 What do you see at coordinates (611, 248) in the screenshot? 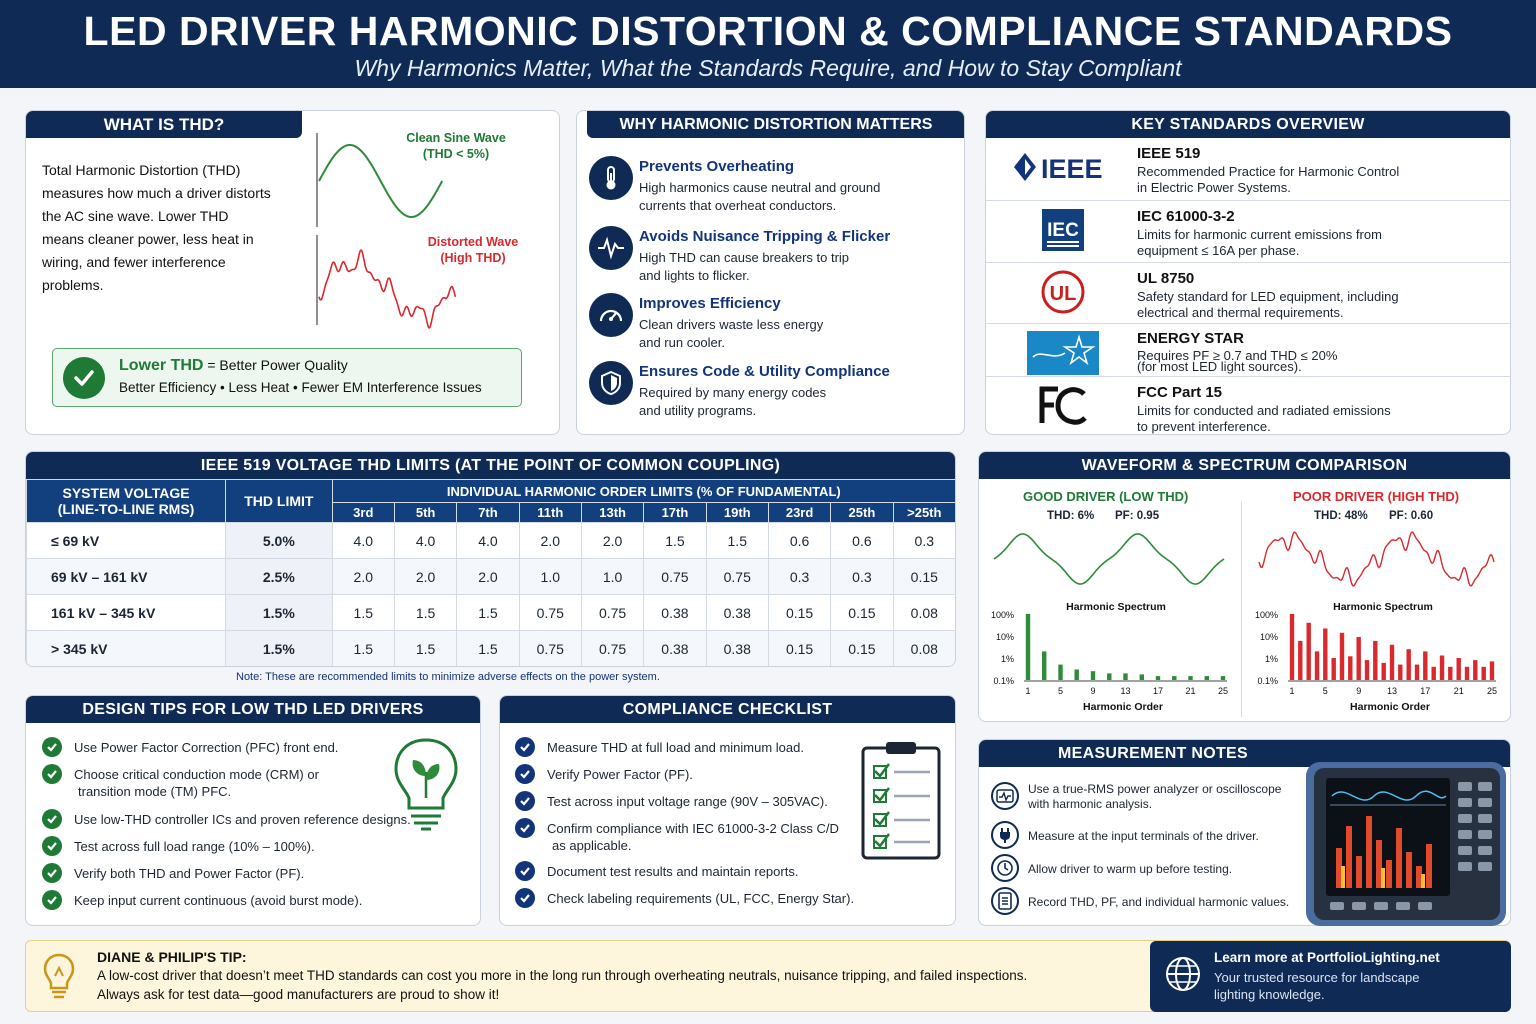
I see `waveform-icon` at bounding box center [611, 248].